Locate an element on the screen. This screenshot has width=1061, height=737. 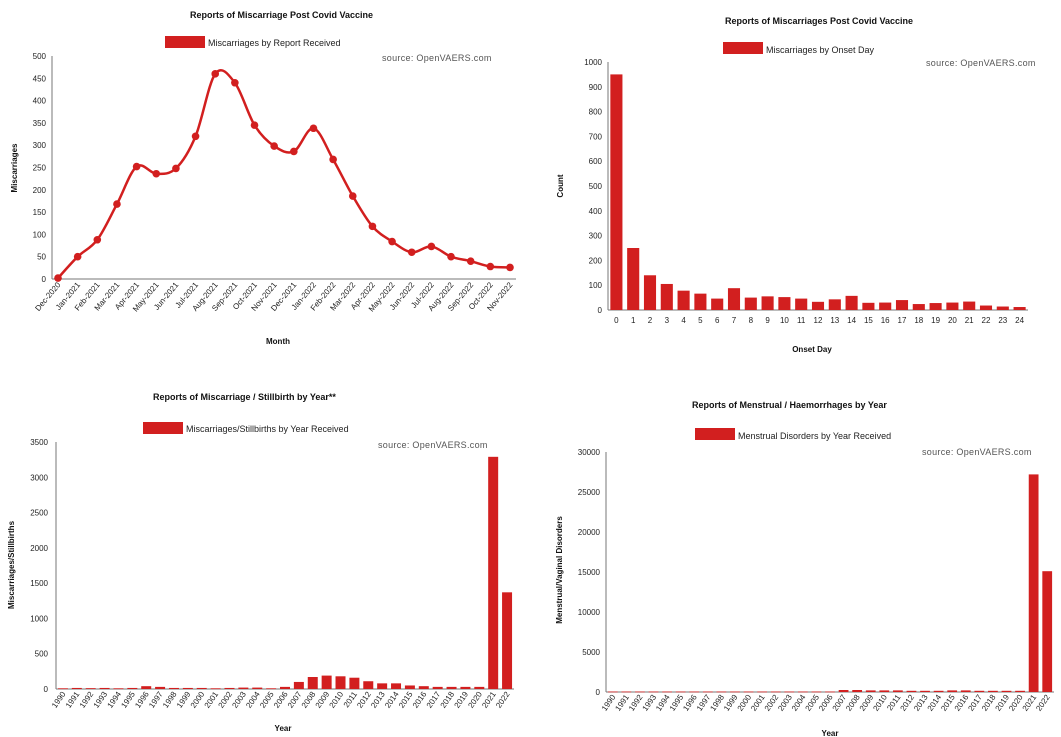
x-tick-label: 2 is located at coordinates (650, 320).